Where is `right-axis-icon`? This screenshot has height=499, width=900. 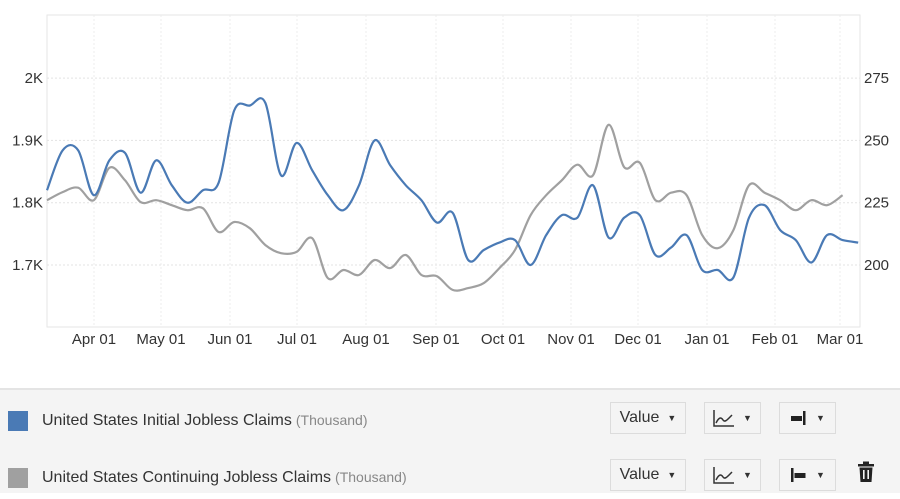
right-axis-icon is located at coordinates (798, 418).